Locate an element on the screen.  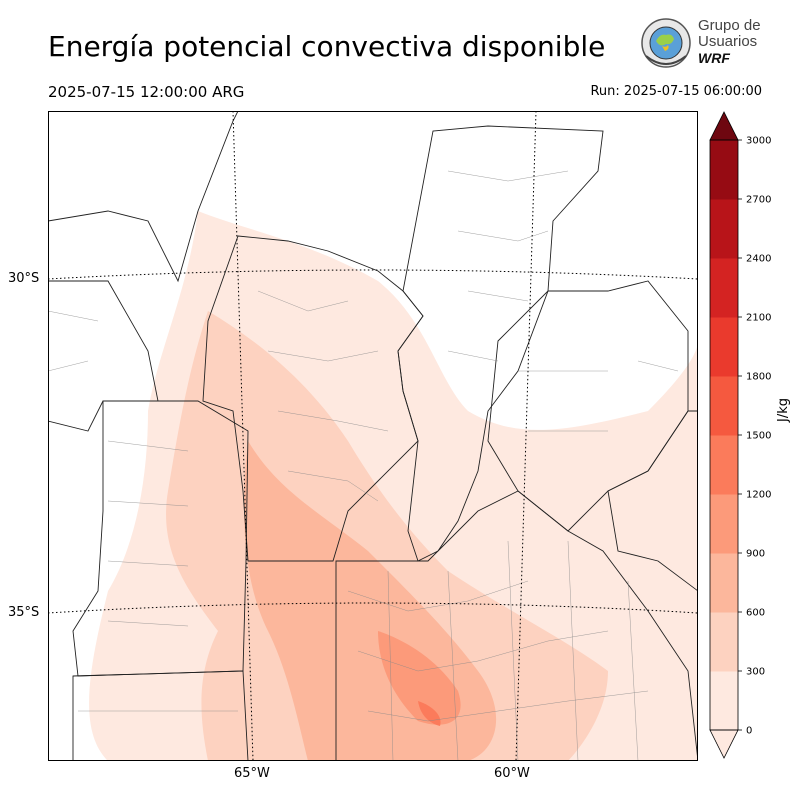
logo-line-1: Grupo de is located at coordinates (729, 25).